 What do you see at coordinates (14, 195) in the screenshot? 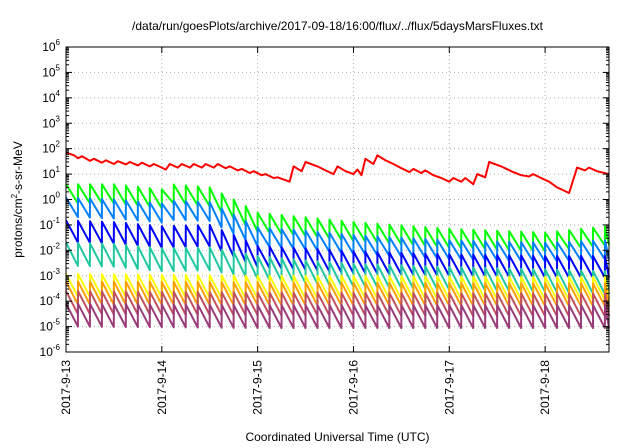
I see `y-axis-label-sup: 2` at bounding box center [14, 195].